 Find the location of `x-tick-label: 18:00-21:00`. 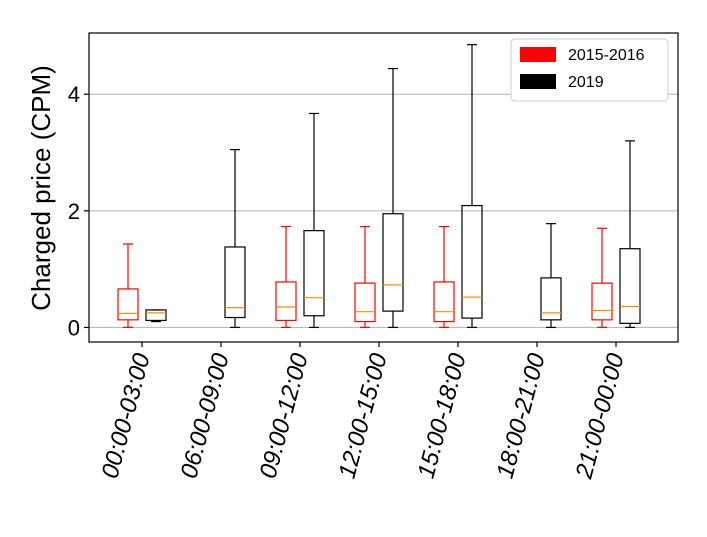

x-tick-label: 18:00-21:00 is located at coordinates (521, 415).